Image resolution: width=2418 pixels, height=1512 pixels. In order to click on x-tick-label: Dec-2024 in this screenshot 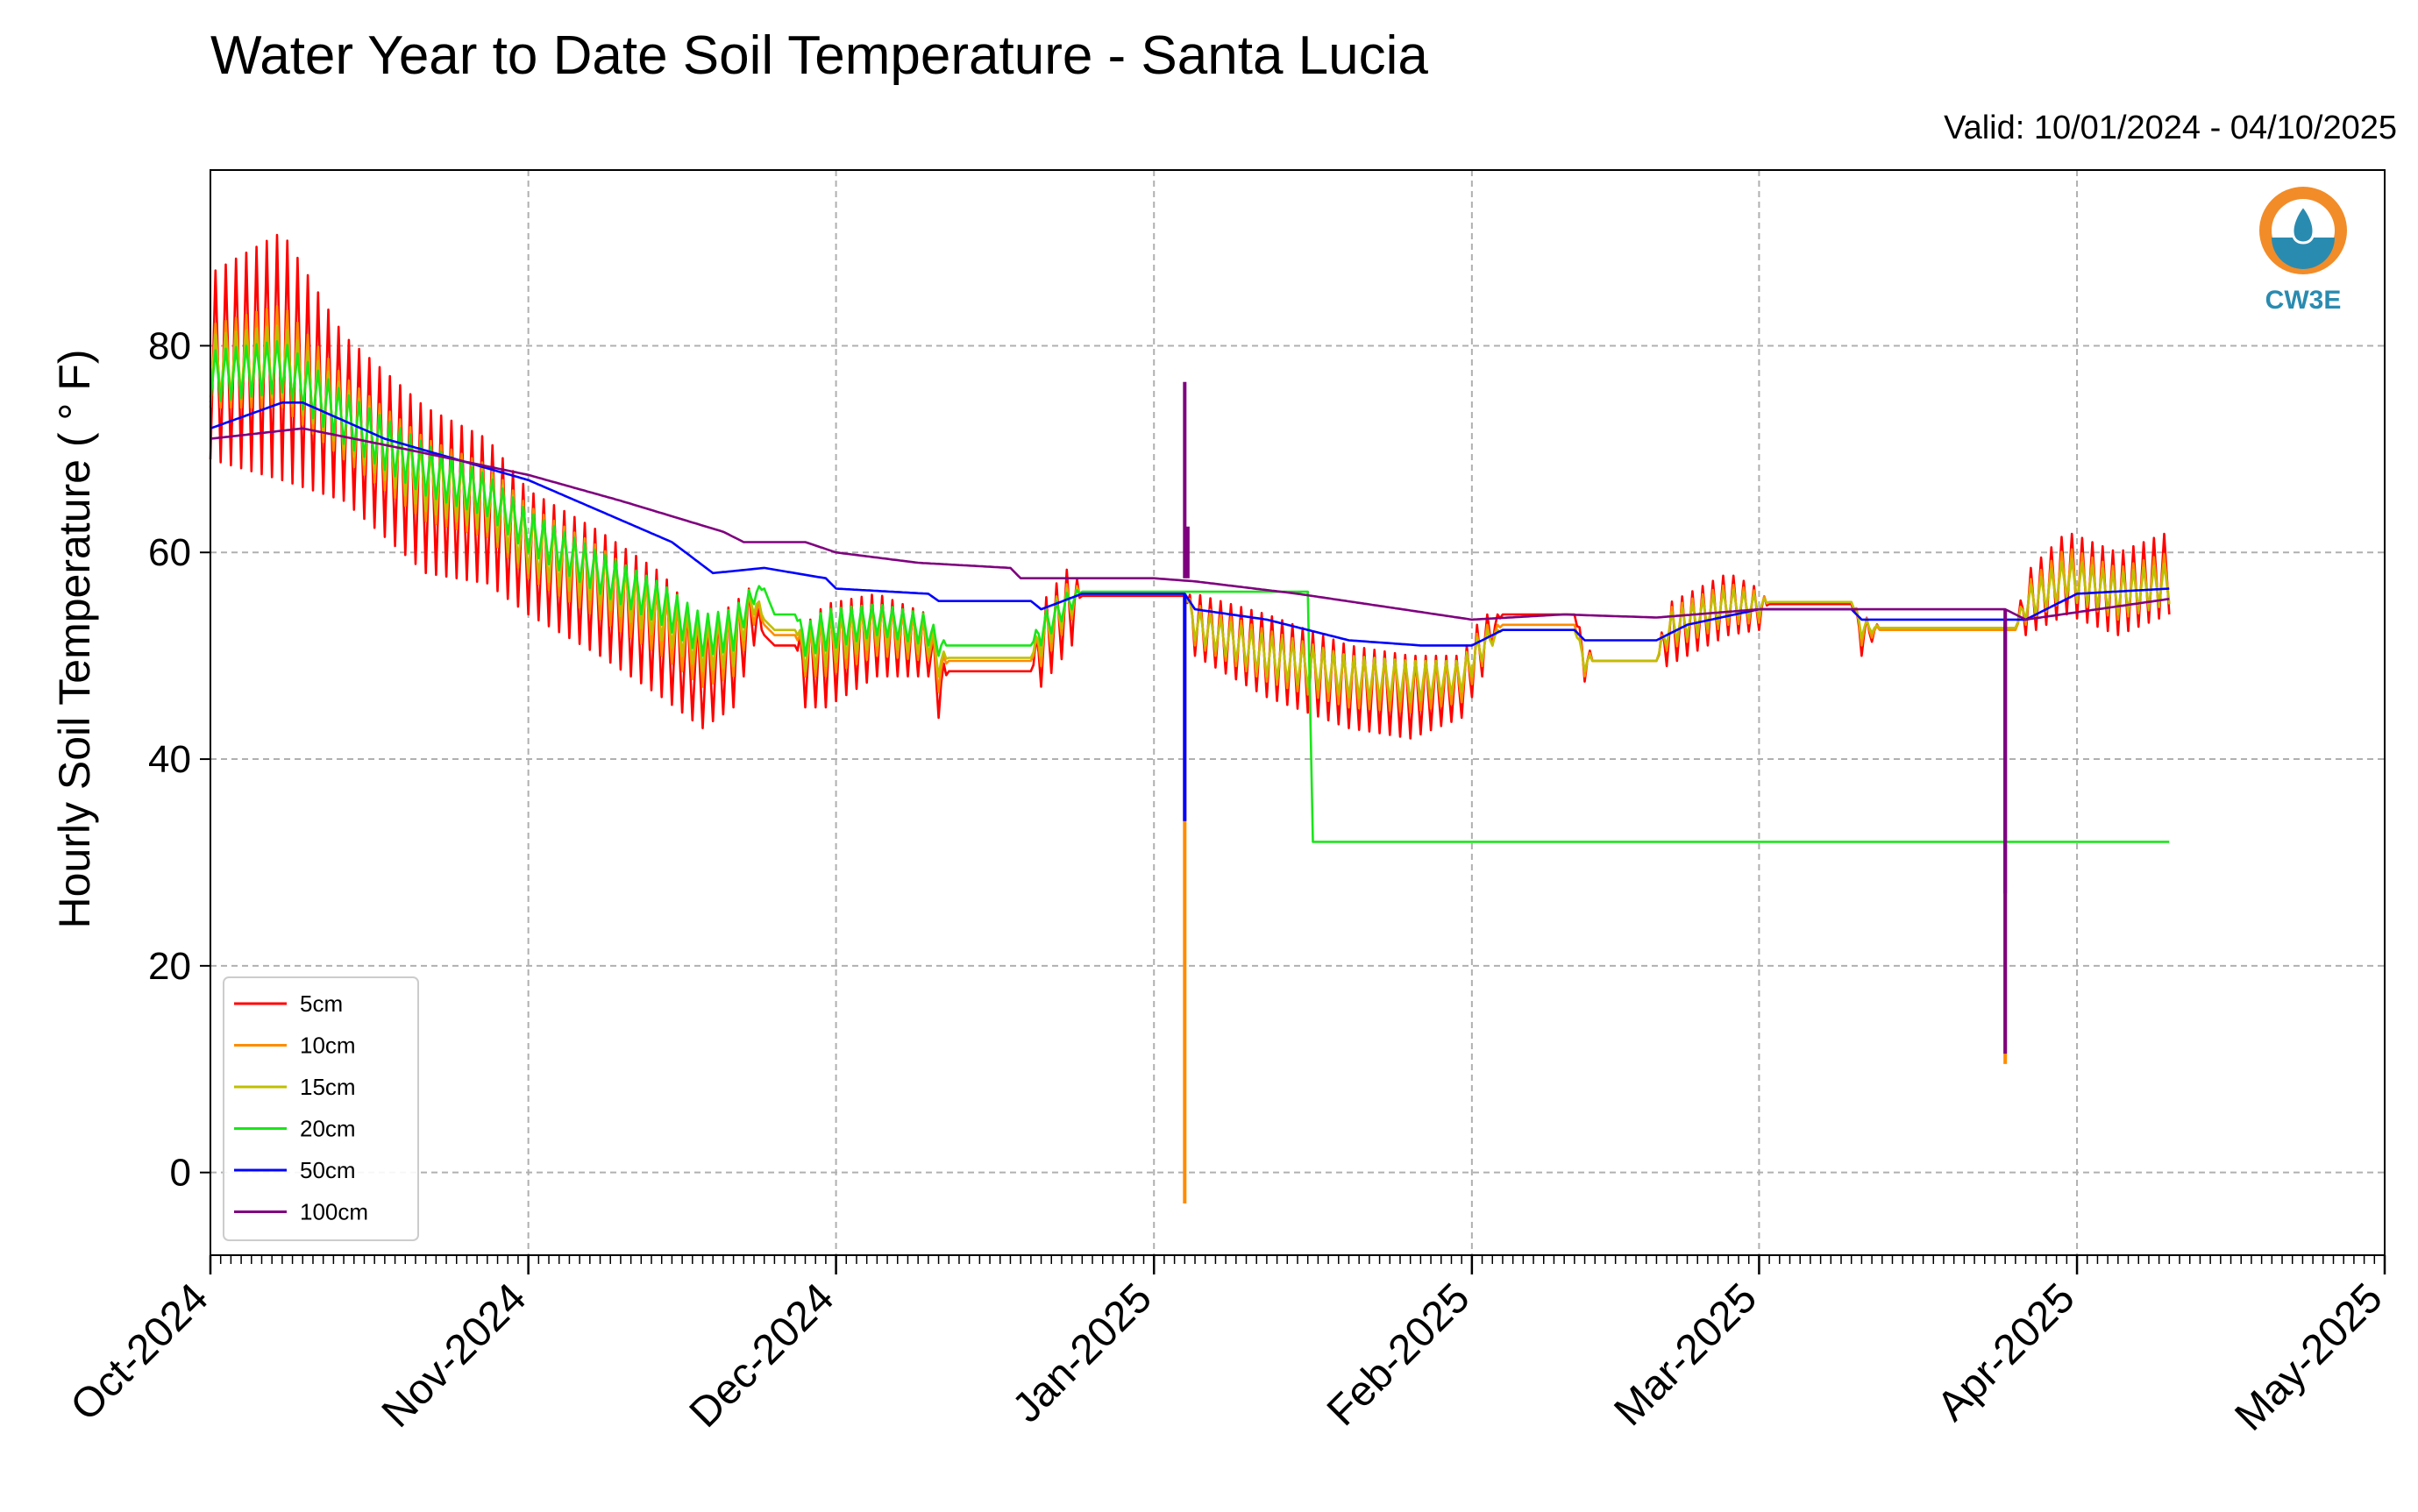, I will do `click(762, 1355)`.